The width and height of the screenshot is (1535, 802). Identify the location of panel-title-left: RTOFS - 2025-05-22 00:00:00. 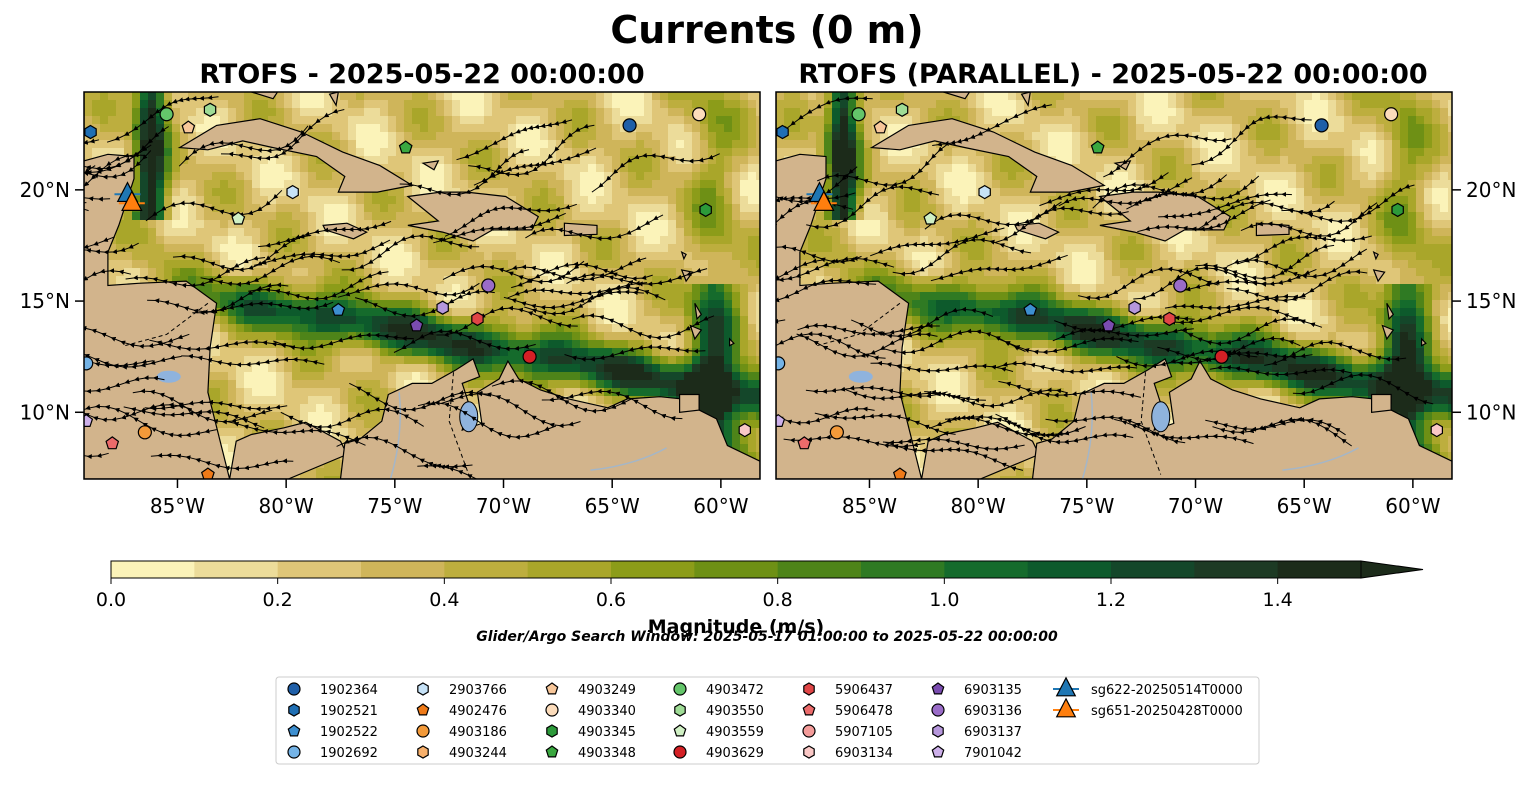
(421, 74).